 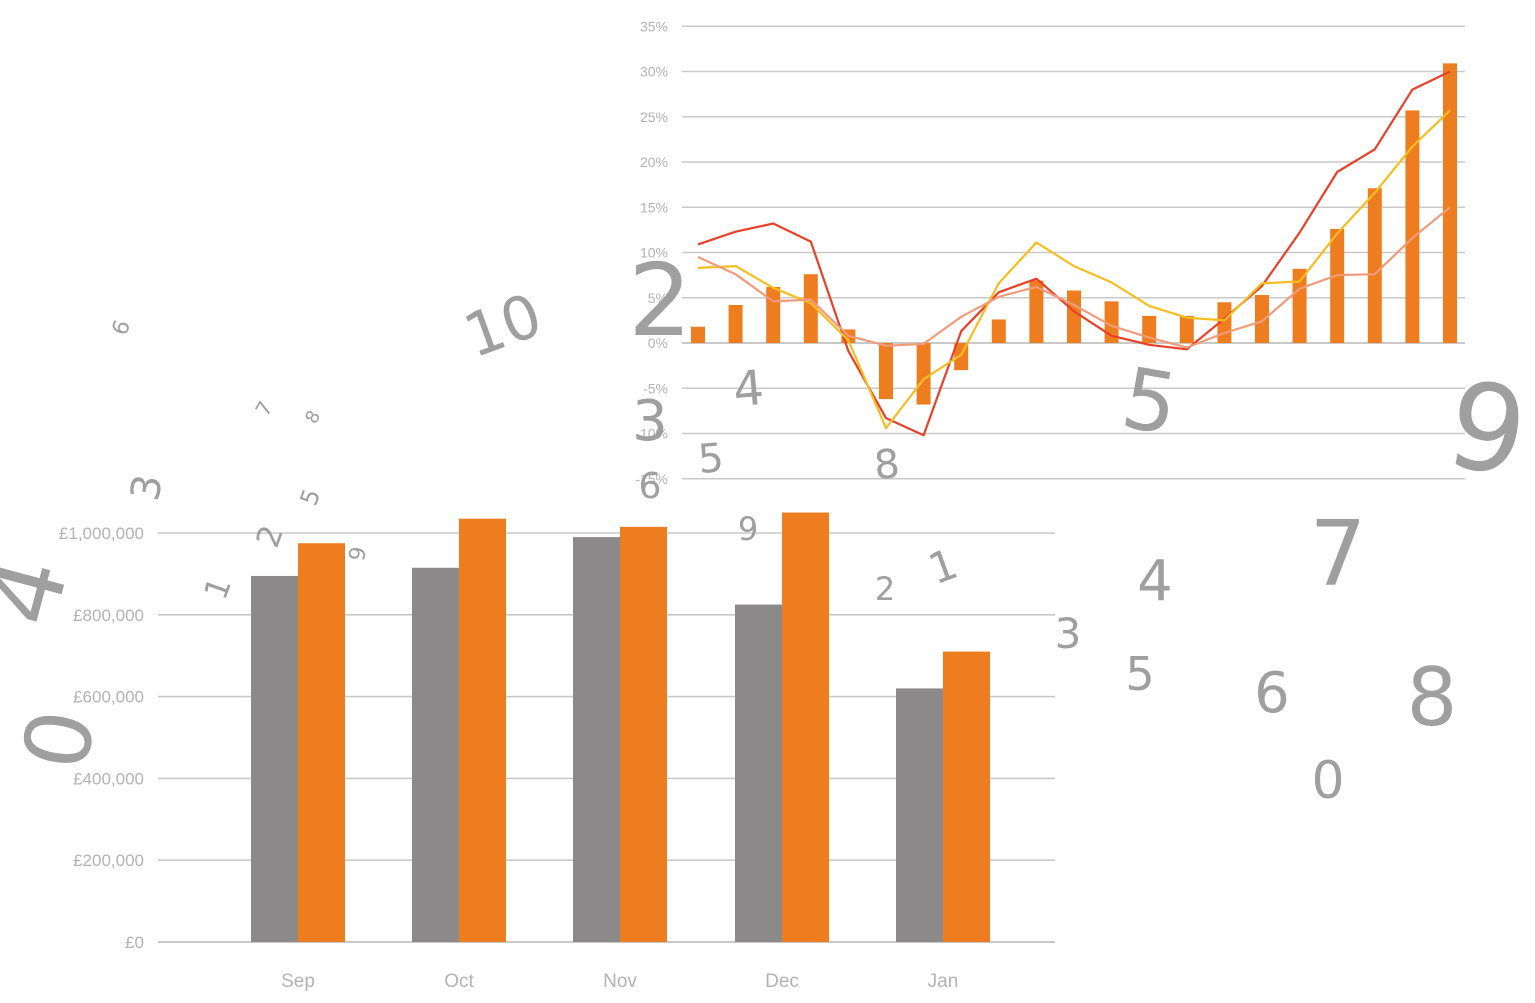 What do you see at coordinates (134, 942) in the screenshot?
I see `y-tick-label: £0` at bounding box center [134, 942].